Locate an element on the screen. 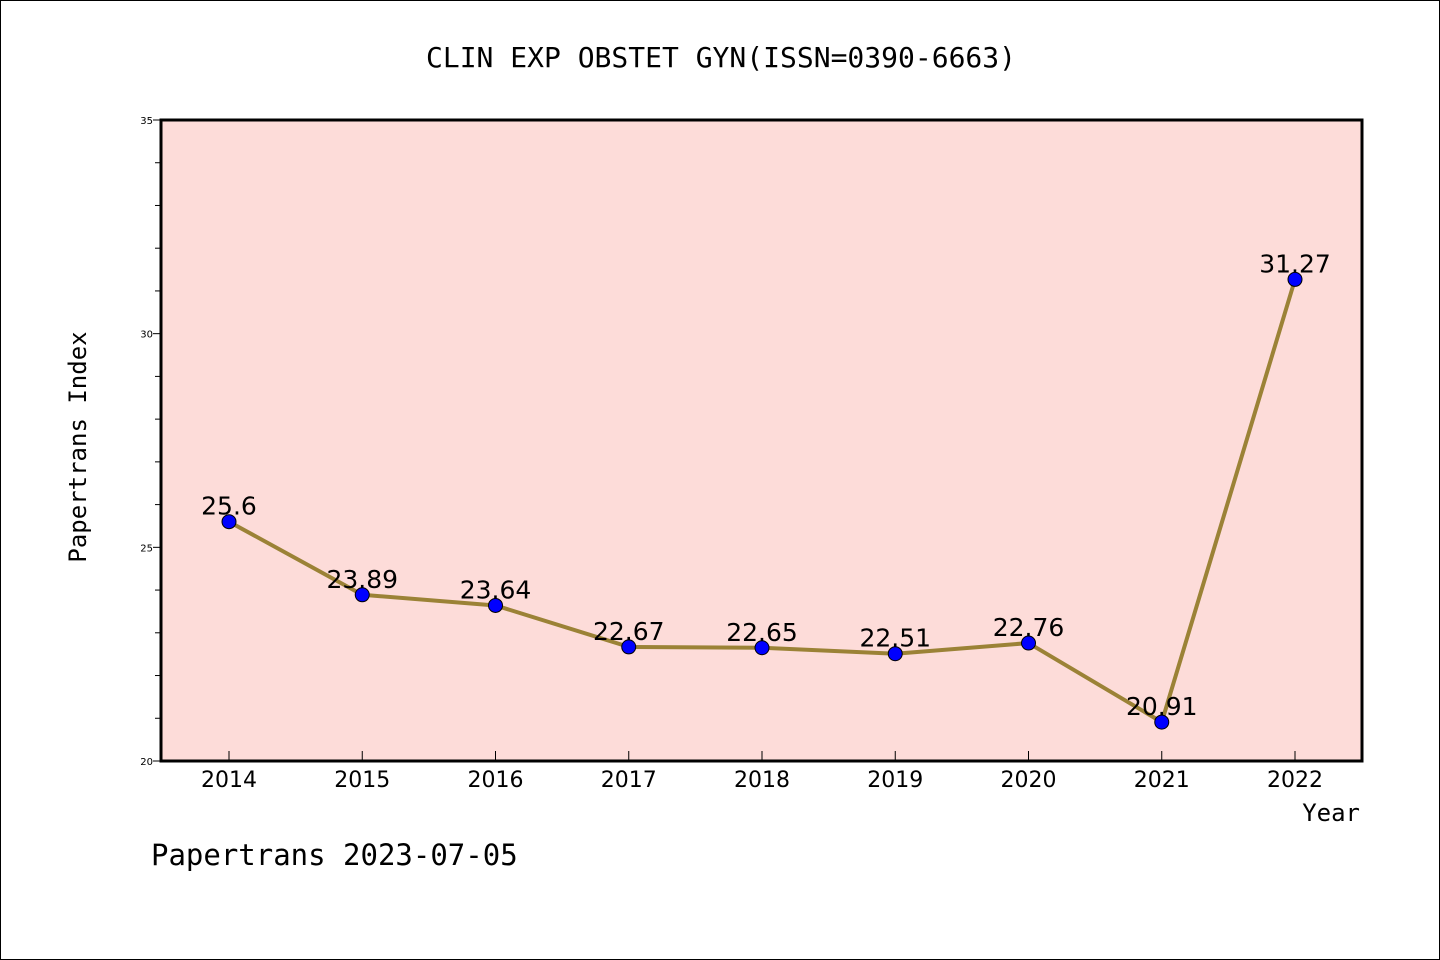  data-label: 23.64 is located at coordinates (496, 589).